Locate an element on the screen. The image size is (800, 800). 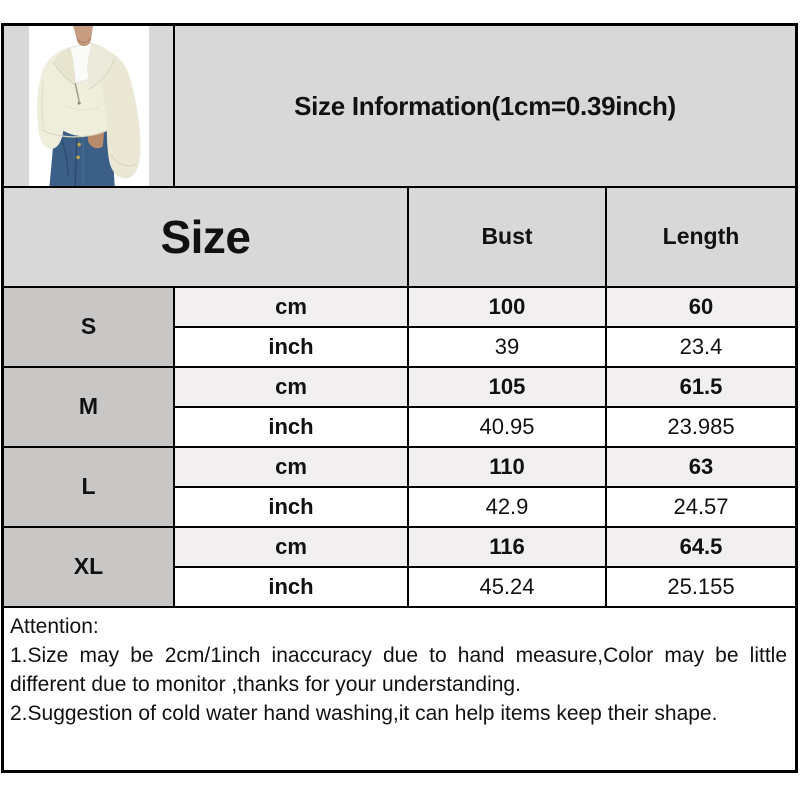
product-image is located at coordinates (88, 106).